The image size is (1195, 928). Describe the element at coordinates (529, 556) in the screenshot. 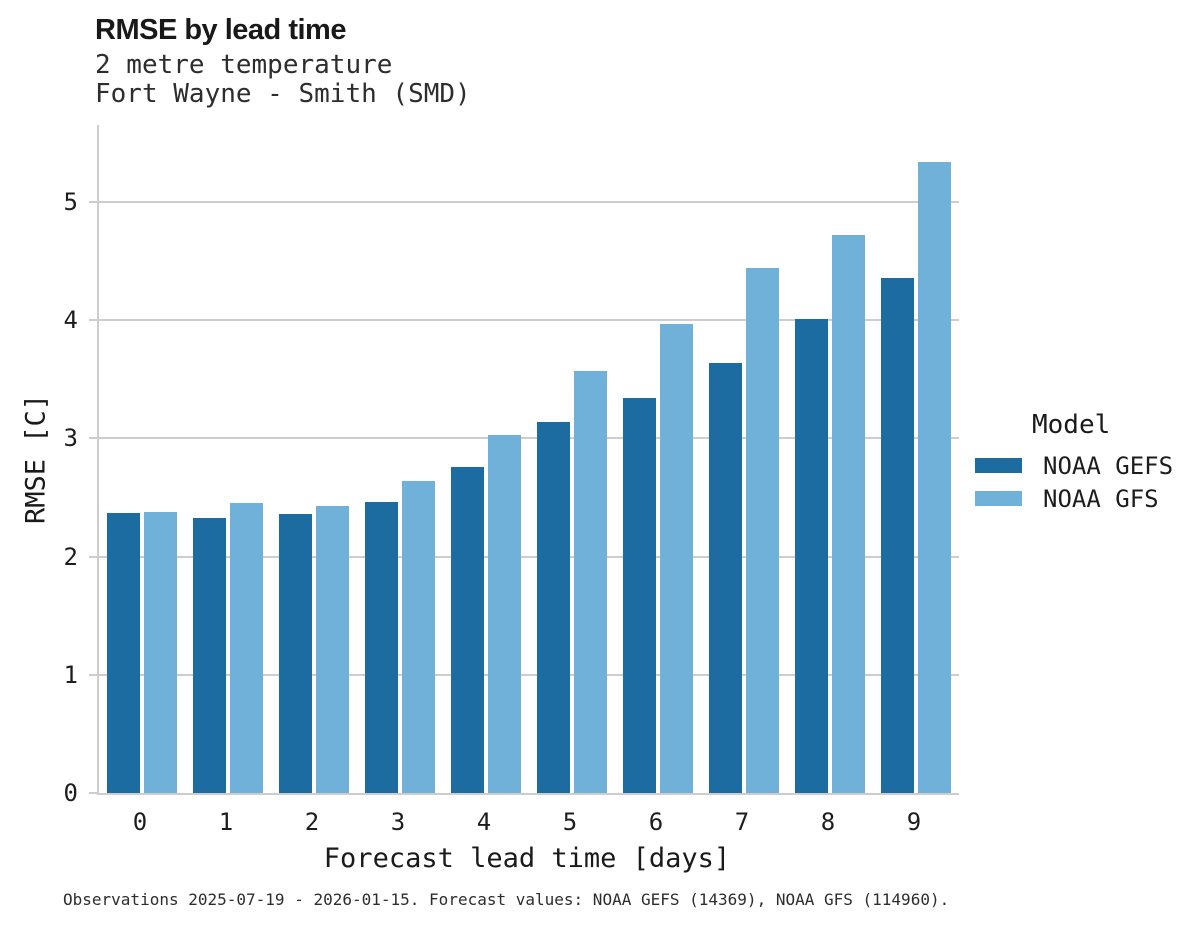

I see `gridline-y2` at that location.